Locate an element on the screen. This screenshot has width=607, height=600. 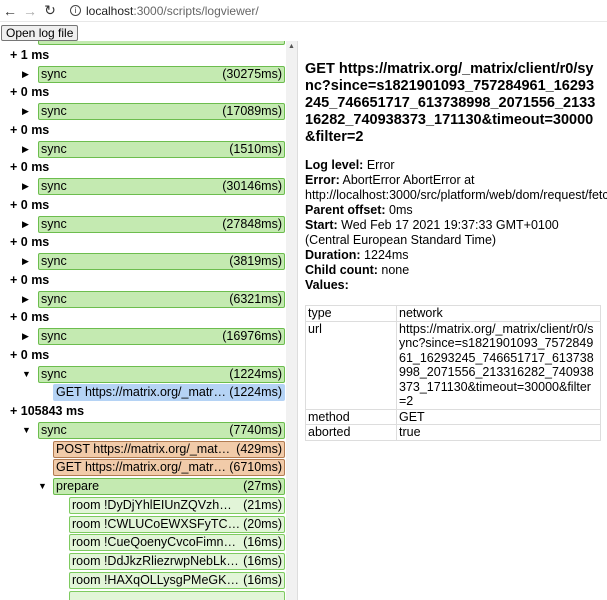
value-row: type network is located at coordinates (453, 313).